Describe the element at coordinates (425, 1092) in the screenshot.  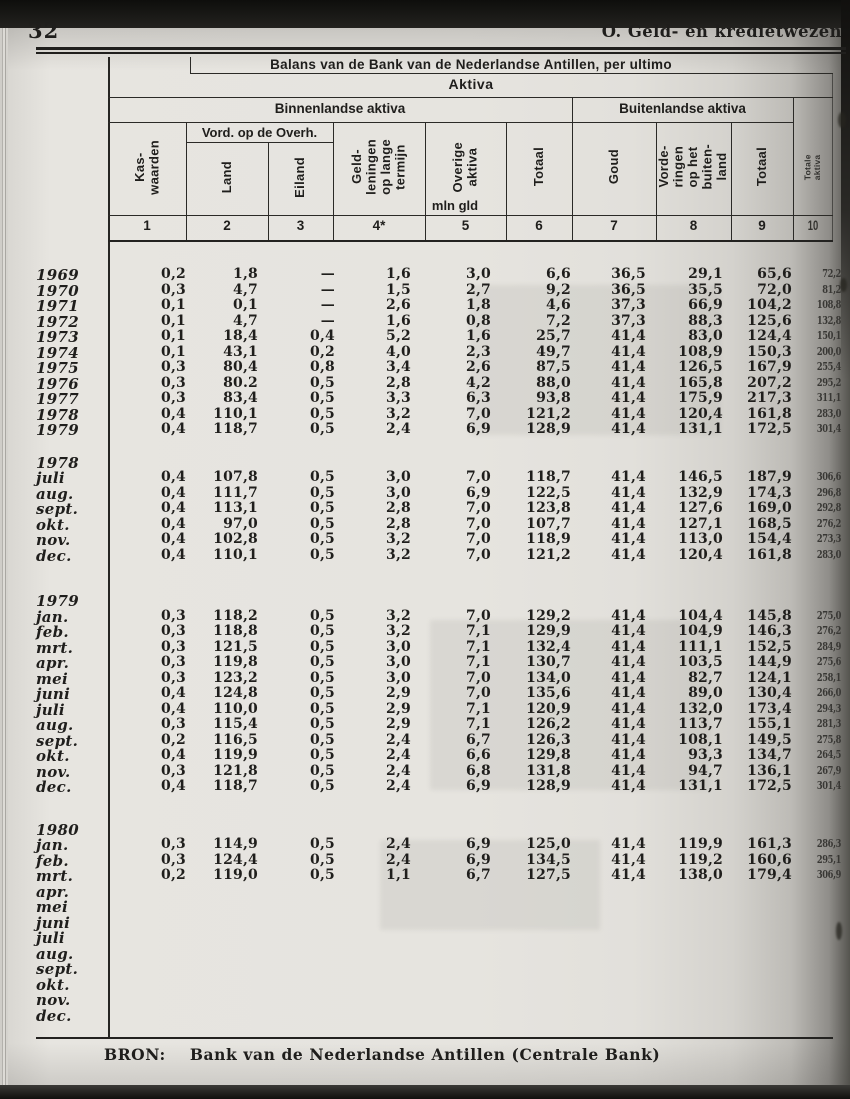
I see `scan-bottom-band` at that location.